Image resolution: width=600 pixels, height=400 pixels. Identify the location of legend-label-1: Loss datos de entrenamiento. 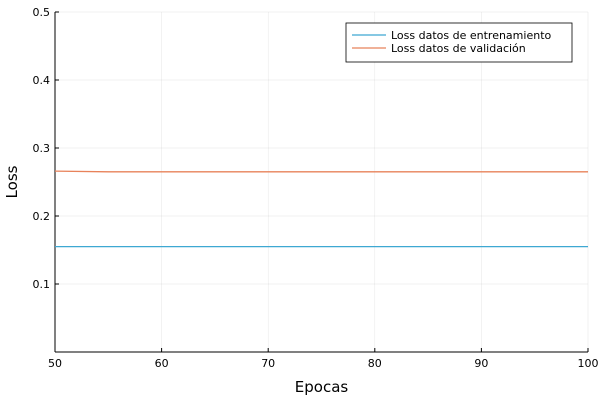
(471, 35).